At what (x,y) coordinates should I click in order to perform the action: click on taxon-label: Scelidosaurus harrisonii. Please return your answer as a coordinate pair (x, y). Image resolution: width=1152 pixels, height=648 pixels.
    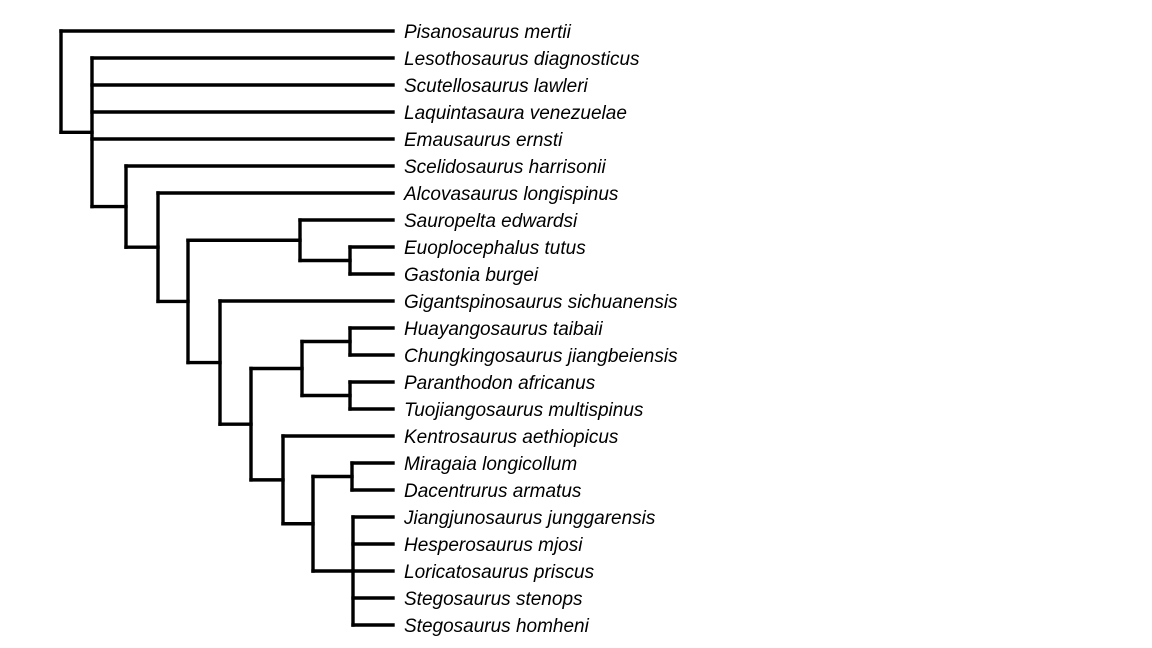
    Looking at the image, I should click on (505, 167).